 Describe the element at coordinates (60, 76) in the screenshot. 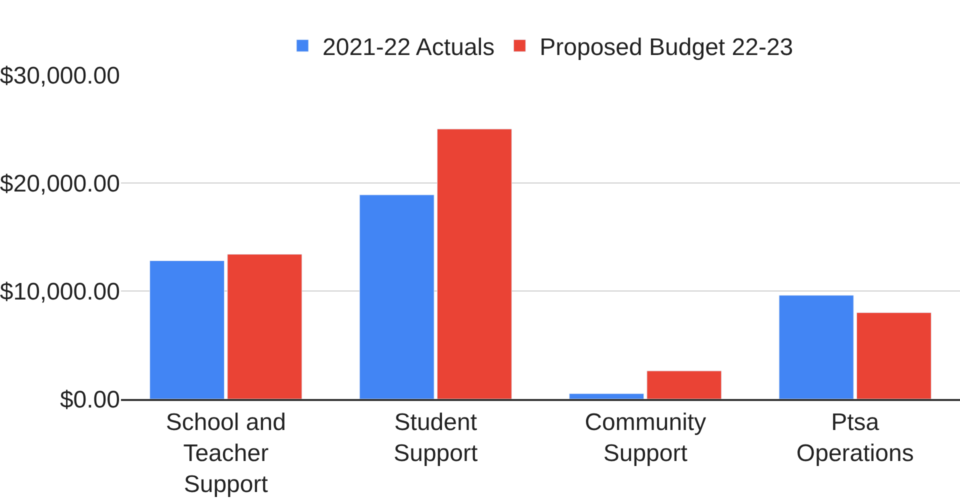

I see `y-tick-label: $30,000.00` at that location.